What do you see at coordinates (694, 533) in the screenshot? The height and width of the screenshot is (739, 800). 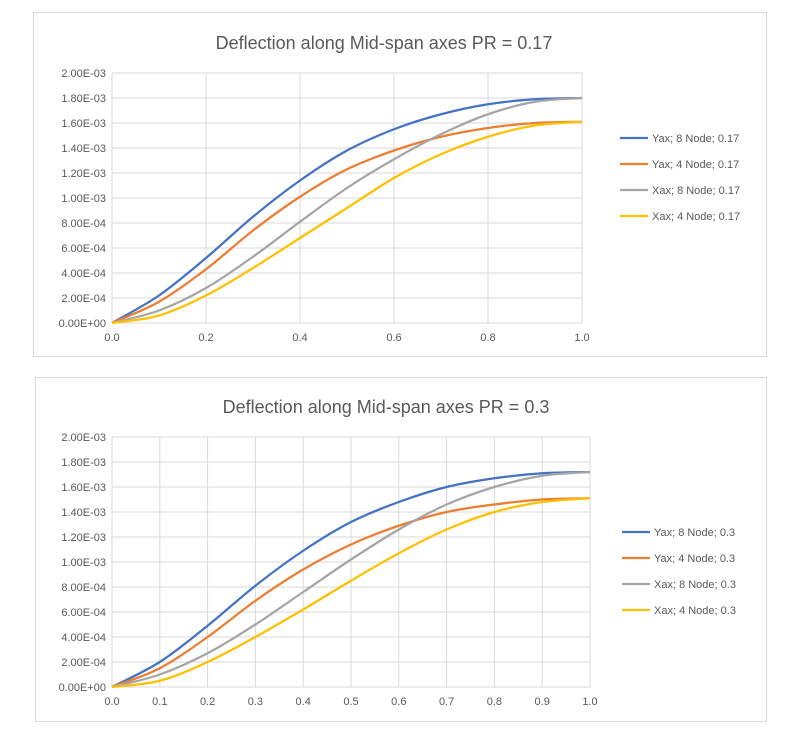 I see `legend-label: Yax; 8 Node; 0.3` at bounding box center [694, 533].